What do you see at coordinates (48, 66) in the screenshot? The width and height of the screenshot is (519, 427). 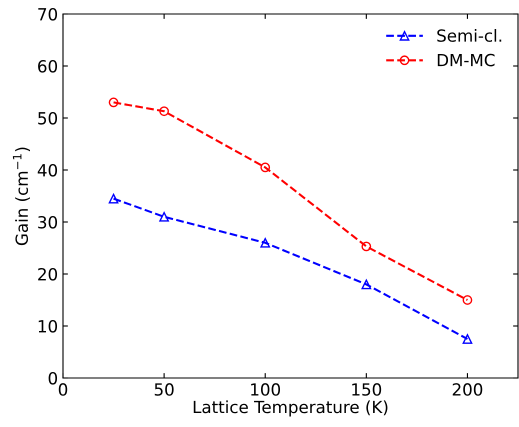 I see `y-tick-label: 60` at bounding box center [48, 66].